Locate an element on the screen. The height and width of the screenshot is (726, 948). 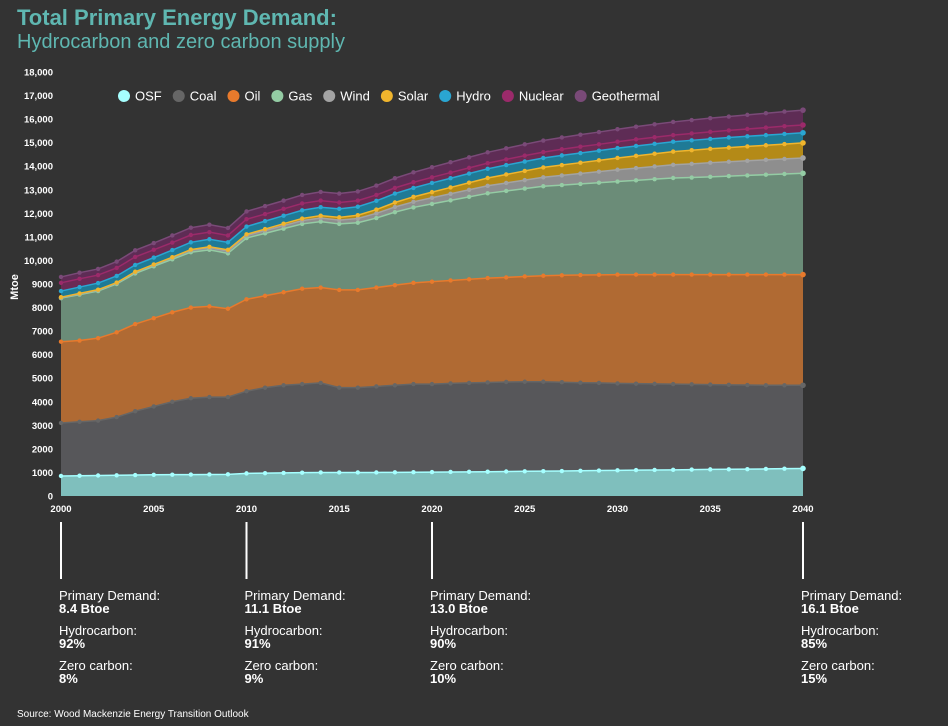
x-tick-label: 2025 is located at coordinates (525, 509).